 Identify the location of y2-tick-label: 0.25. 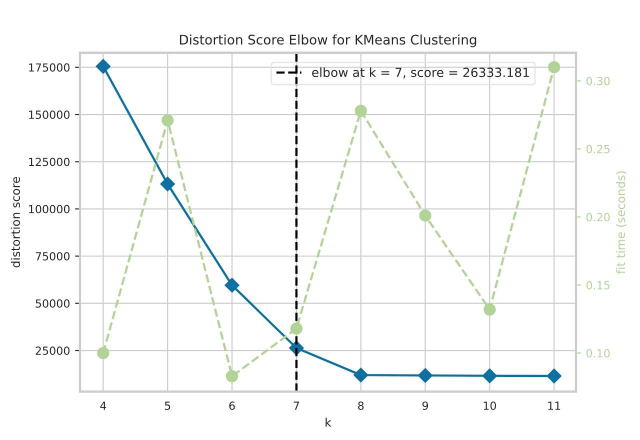
(598, 149).